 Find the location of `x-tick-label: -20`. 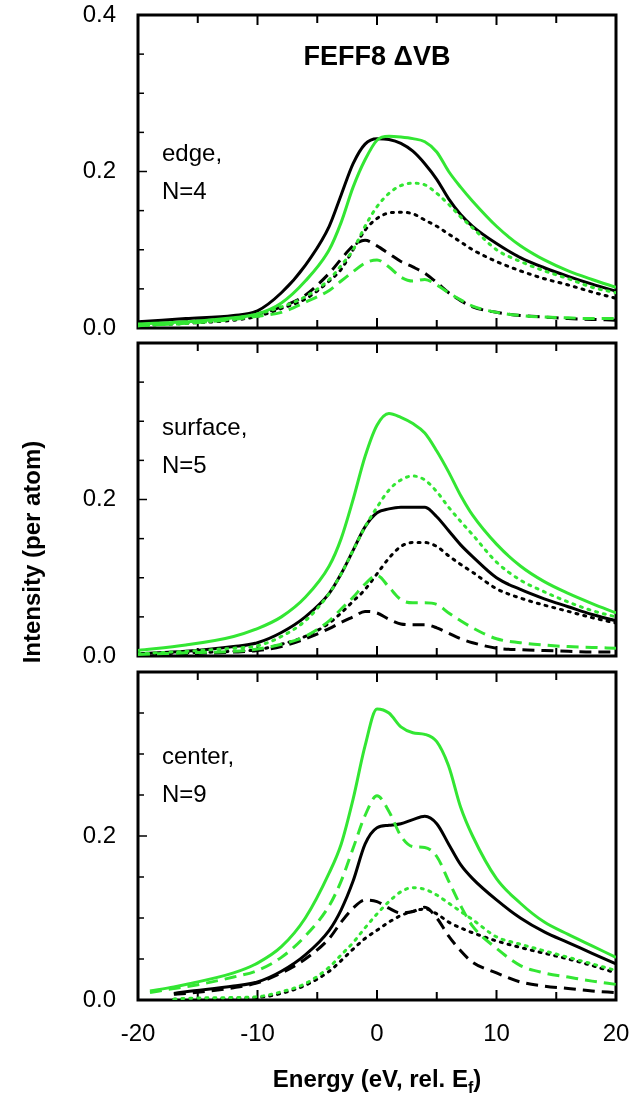

x-tick-label: -20 is located at coordinates (138, 1032).